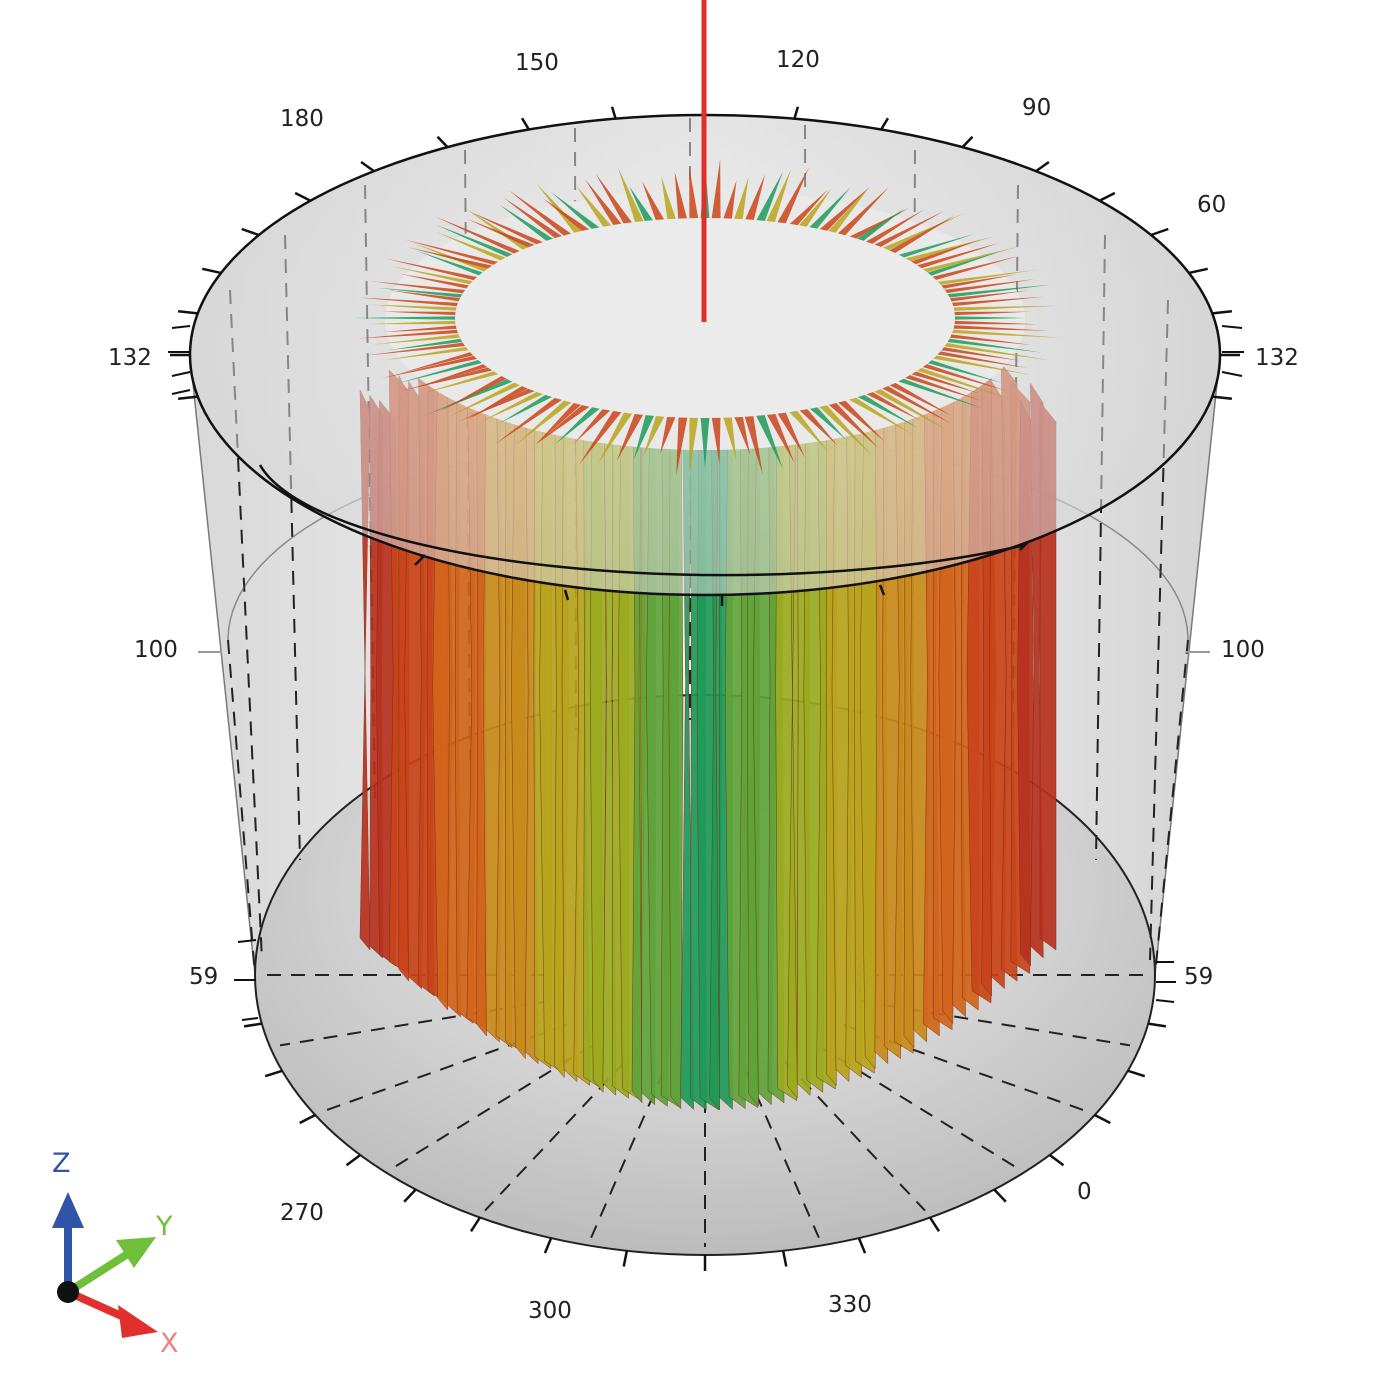 The image size is (1400, 1400). Describe the element at coordinates (164, 1226) in the screenshot. I see `y-axis-label: Y` at that location.